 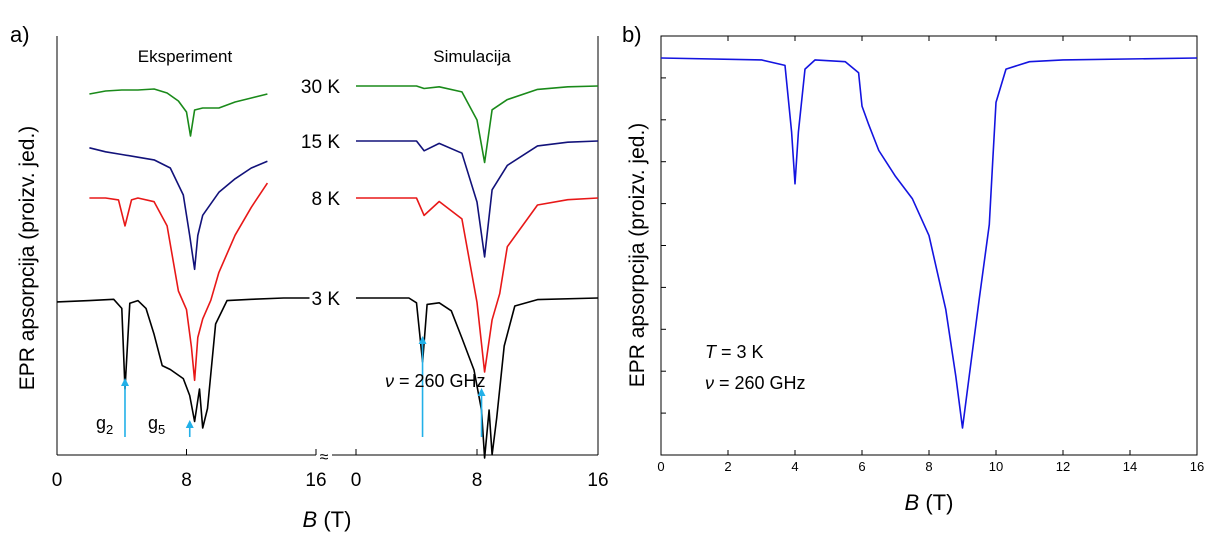 What do you see at coordinates (186, 480) in the screenshot?
I see `experiment-x-tick-label: 8` at bounding box center [186, 480].